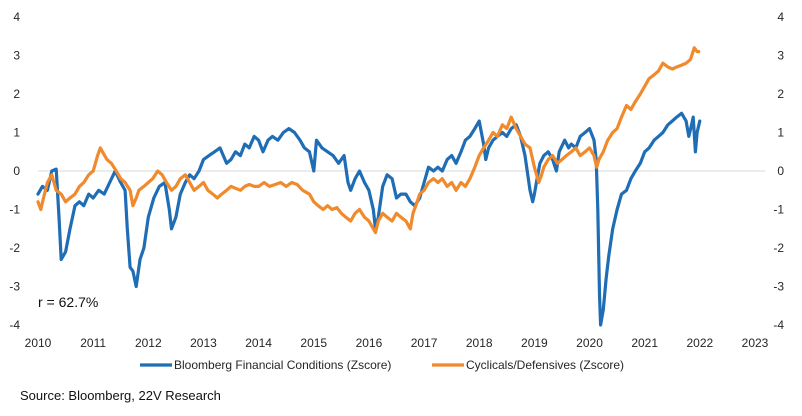  I want to click on y-left-tick-label: 1, so click(16, 133).